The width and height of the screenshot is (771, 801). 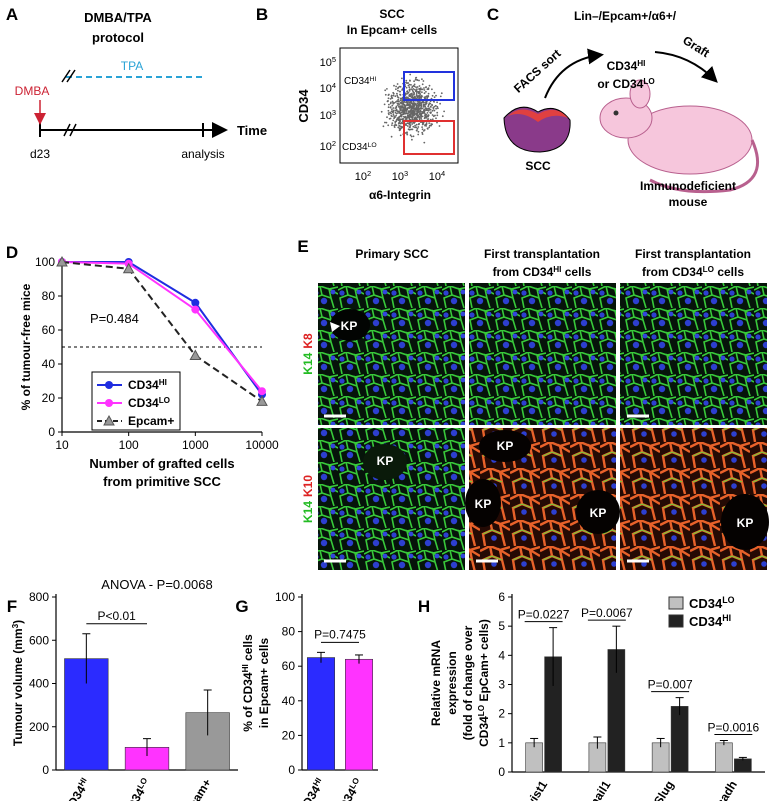 I want to click on scale-bars, so click(x=486, y=488).